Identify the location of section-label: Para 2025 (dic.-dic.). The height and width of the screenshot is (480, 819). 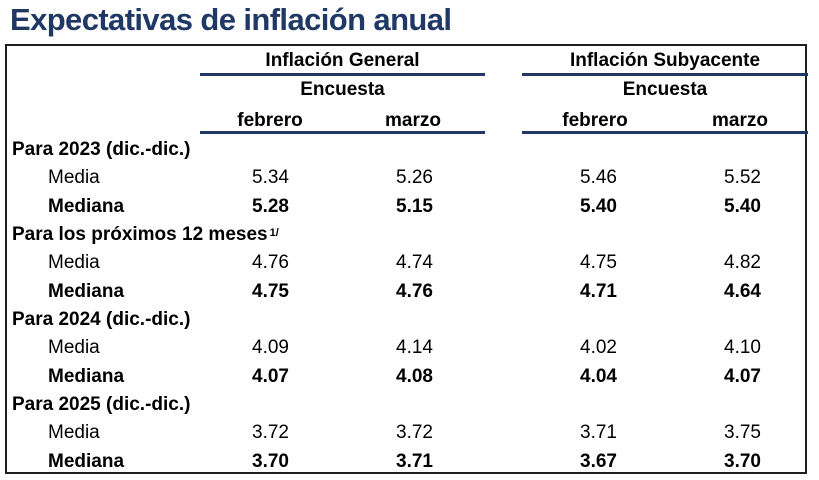
(101, 405).